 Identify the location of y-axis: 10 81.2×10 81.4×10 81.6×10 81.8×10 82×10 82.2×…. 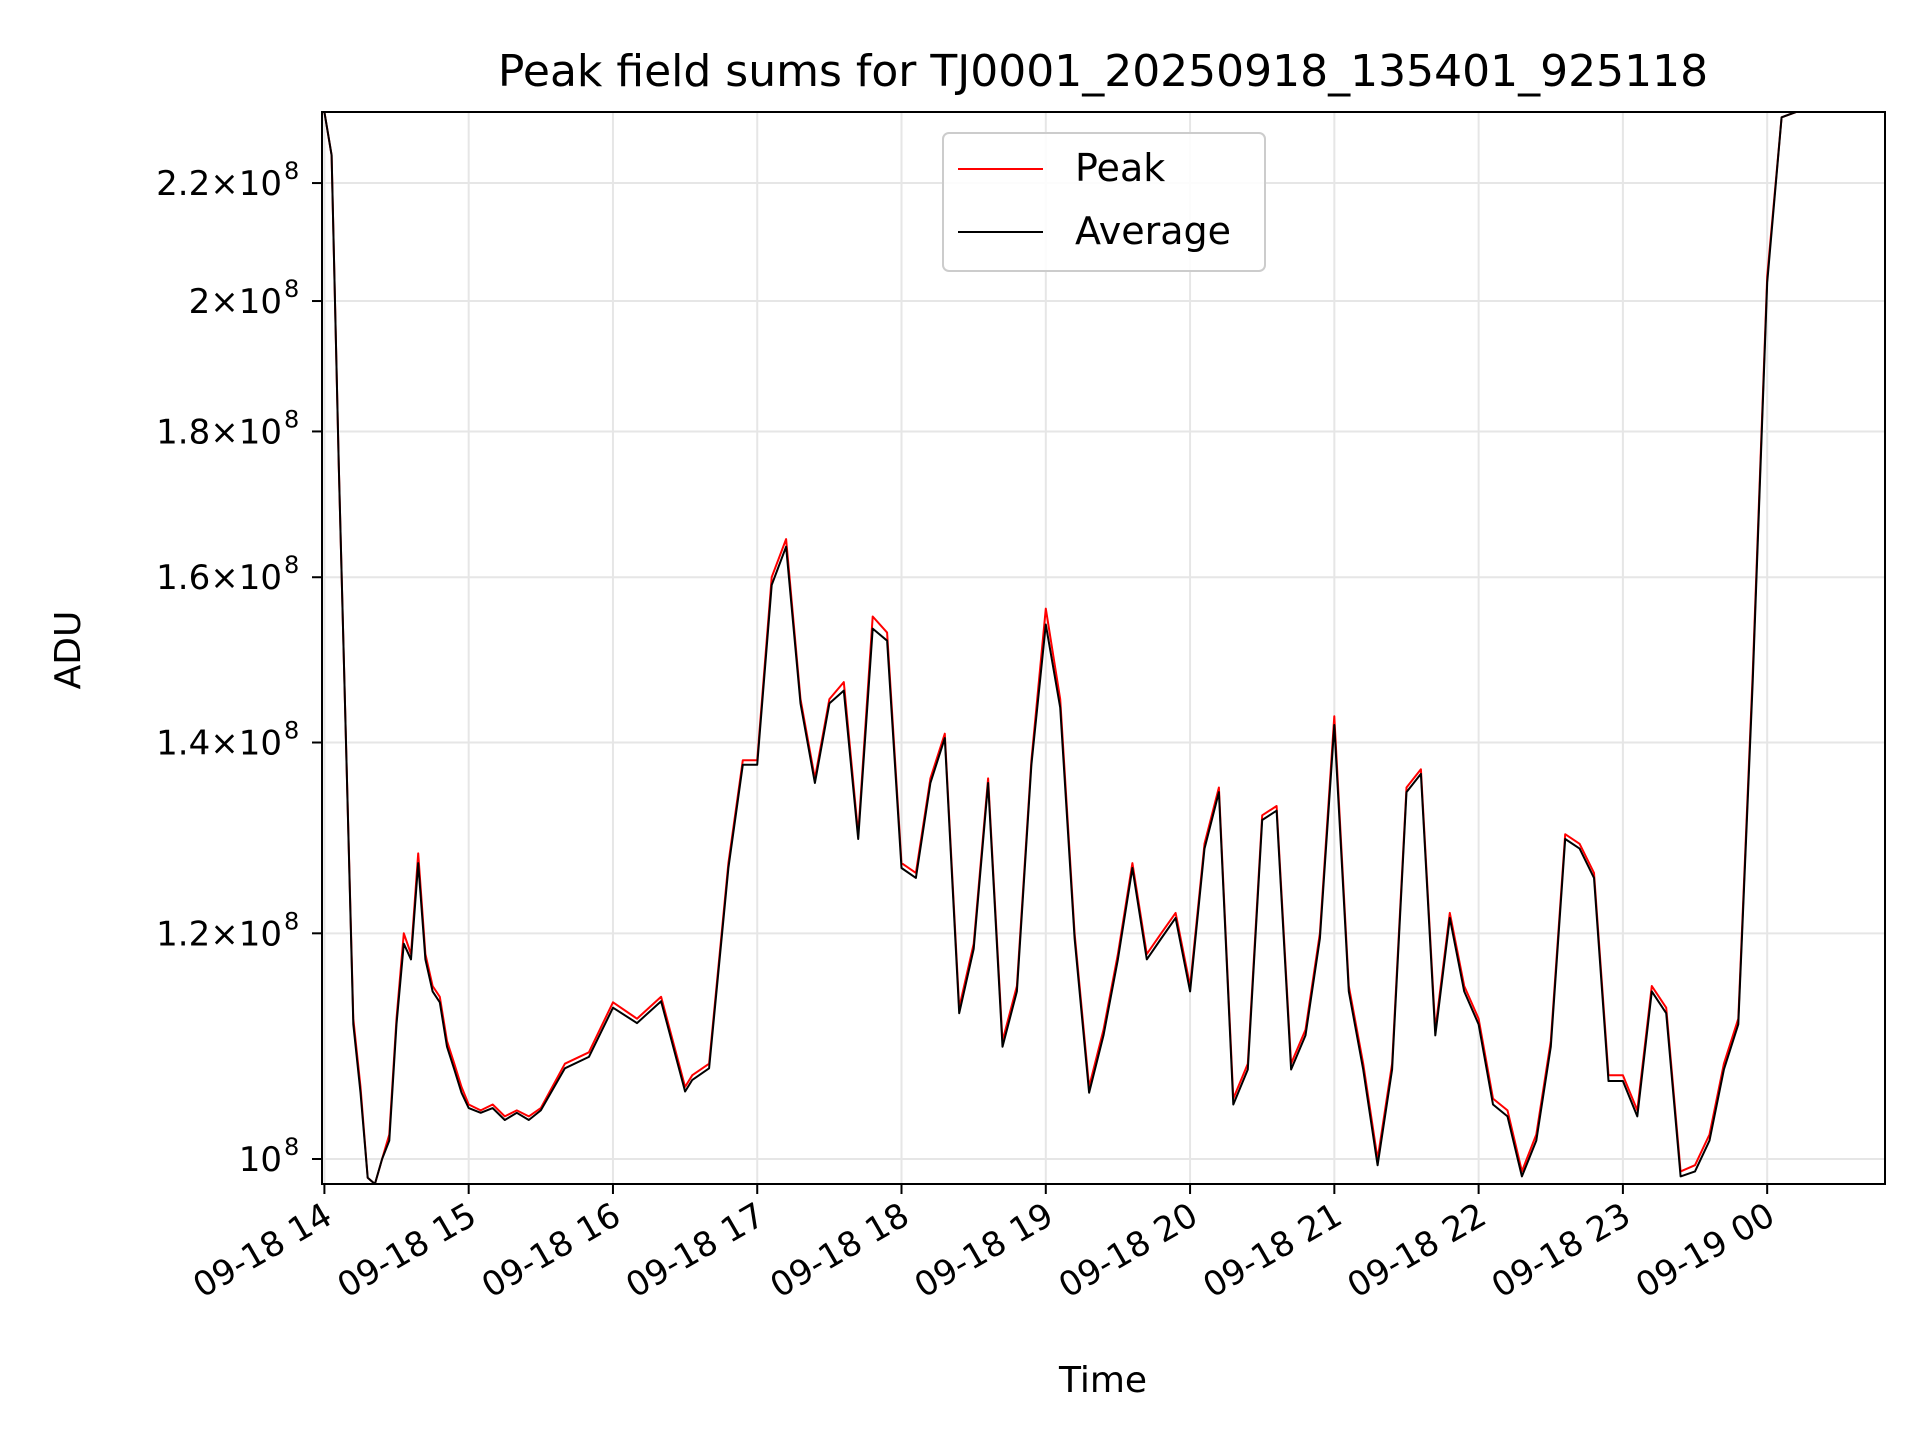
(239, 668).